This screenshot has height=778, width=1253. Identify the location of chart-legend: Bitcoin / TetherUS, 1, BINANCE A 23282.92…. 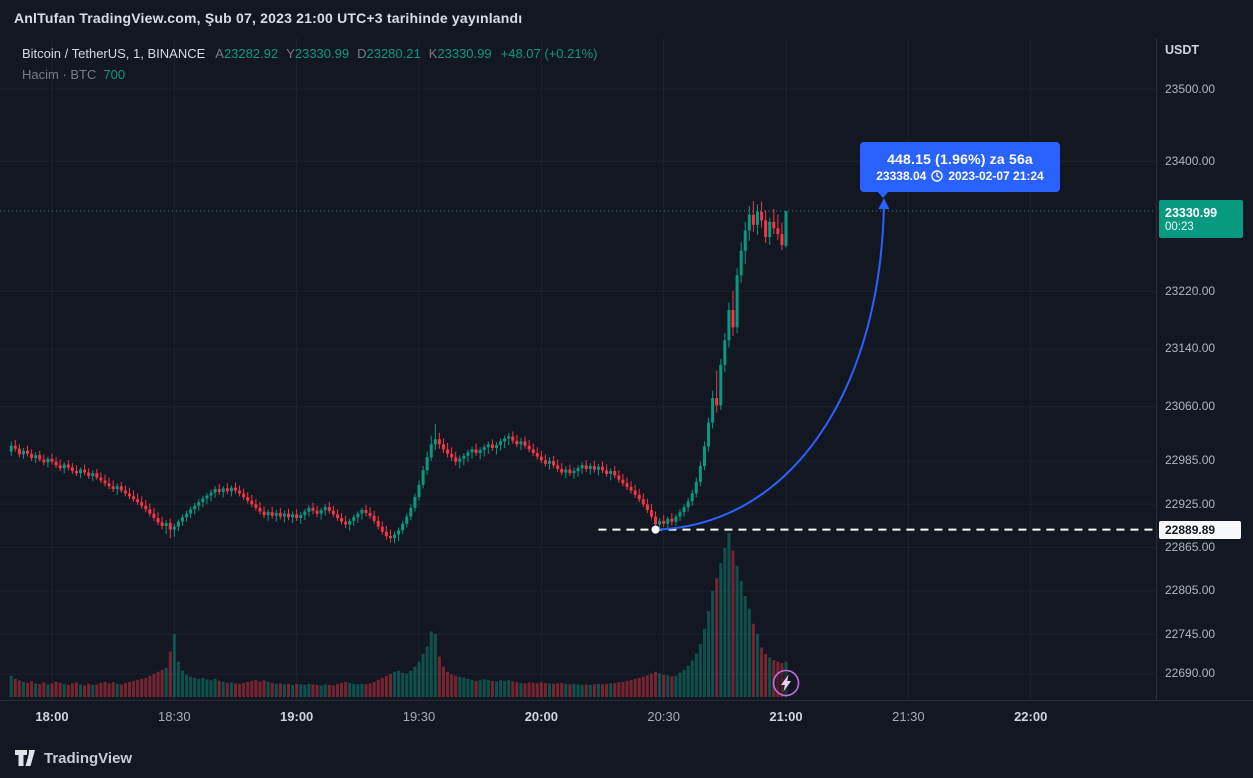
(309, 64).